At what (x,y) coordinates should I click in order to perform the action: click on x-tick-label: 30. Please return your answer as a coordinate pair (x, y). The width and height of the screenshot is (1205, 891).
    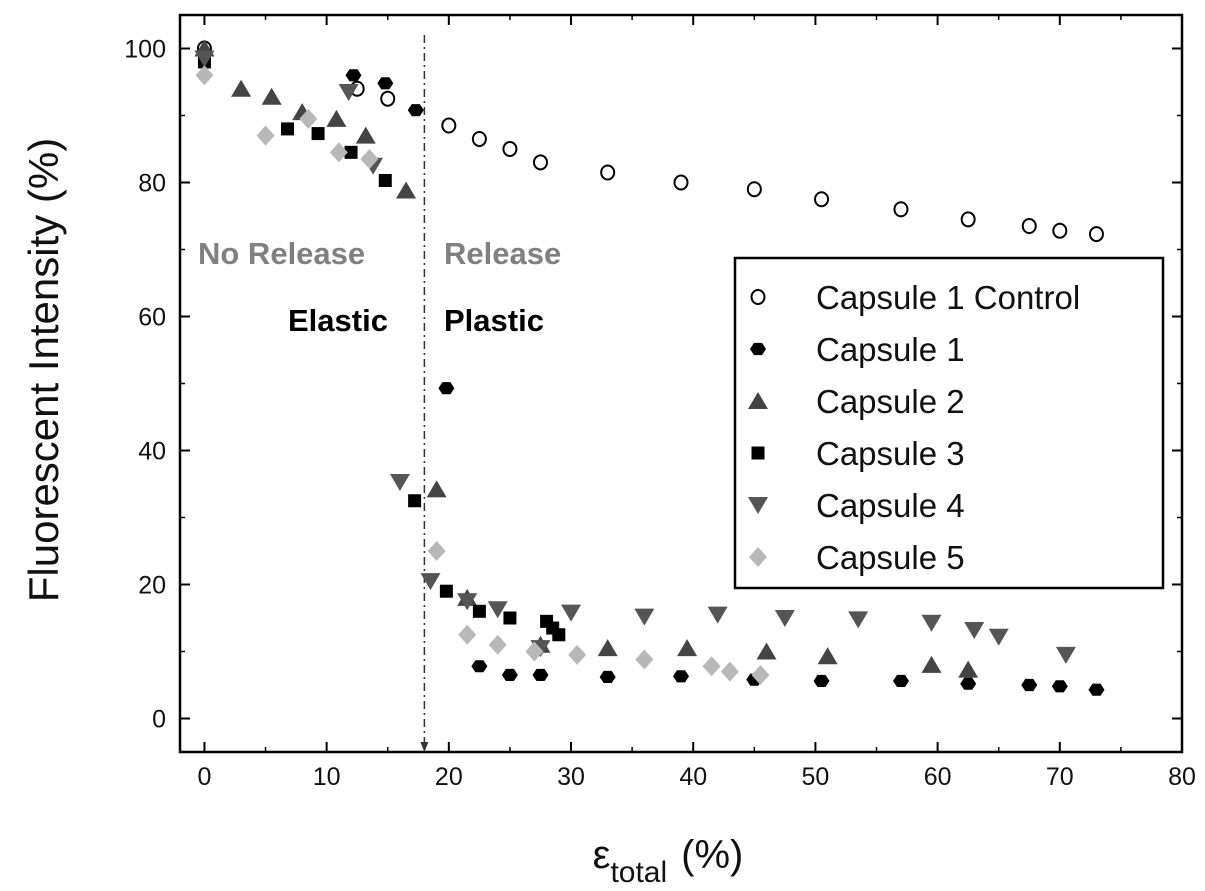
    Looking at the image, I should click on (571, 777).